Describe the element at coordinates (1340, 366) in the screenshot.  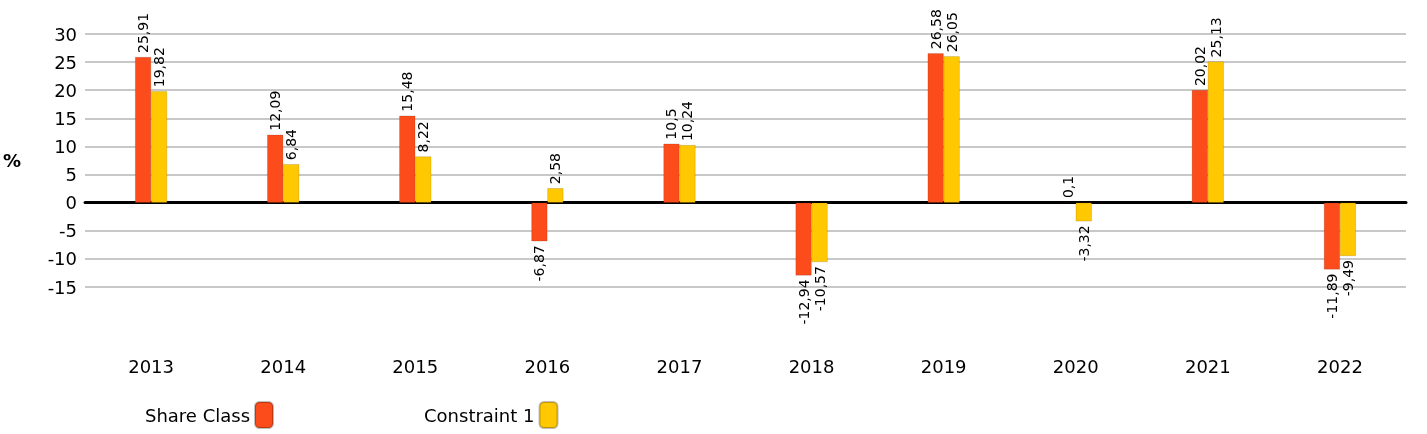
I see `x-tick-label: 2022` at that location.